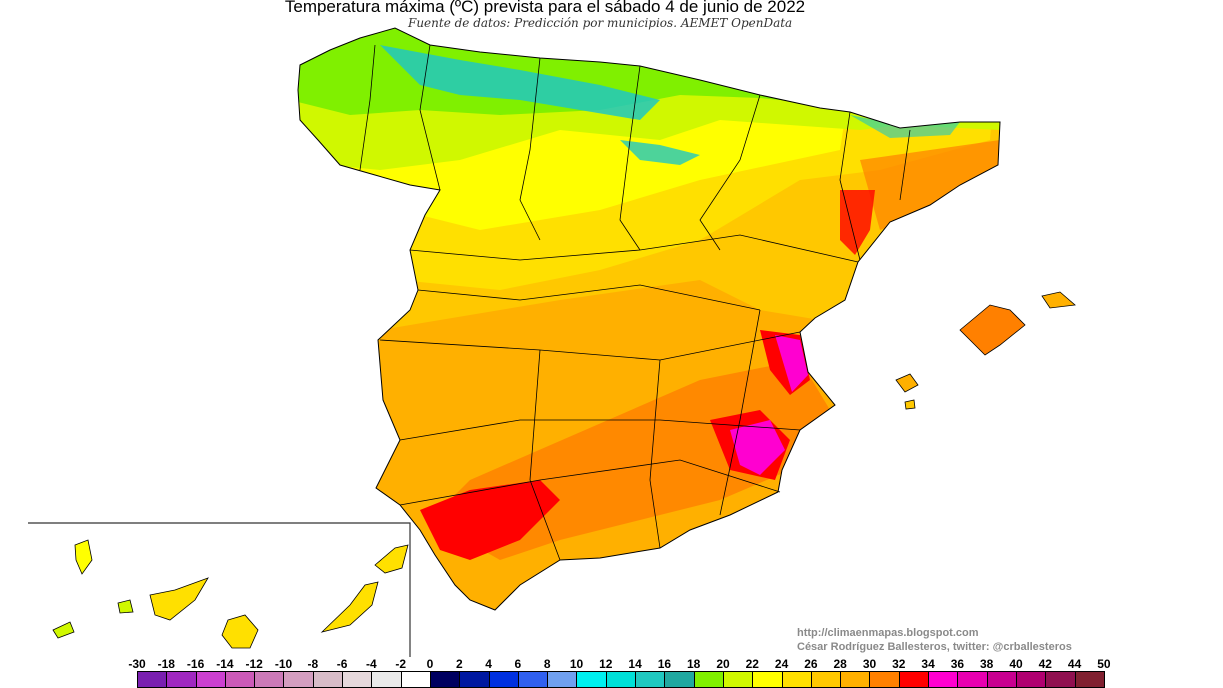 This screenshot has width=1223, height=688. I want to click on balearic-islands, so click(985, 350).